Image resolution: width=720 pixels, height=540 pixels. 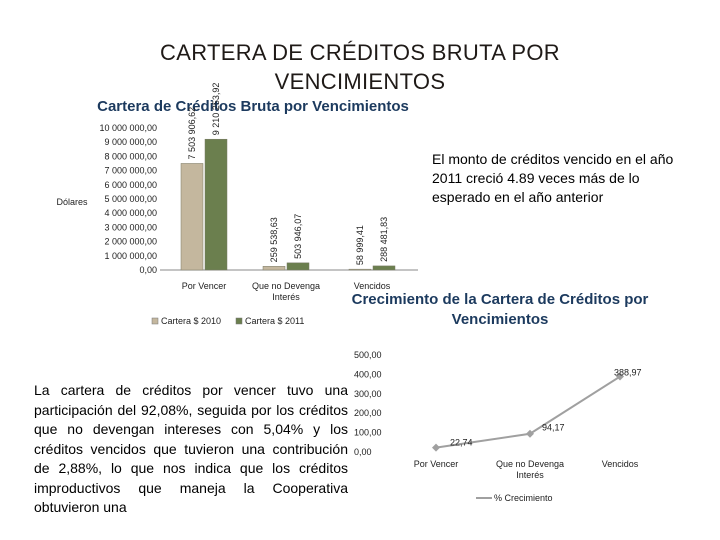 What do you see at coordinates (553, 428) in the screenshot?
I see `growth-value-label: 94,17` at bounding box center [553, 428].